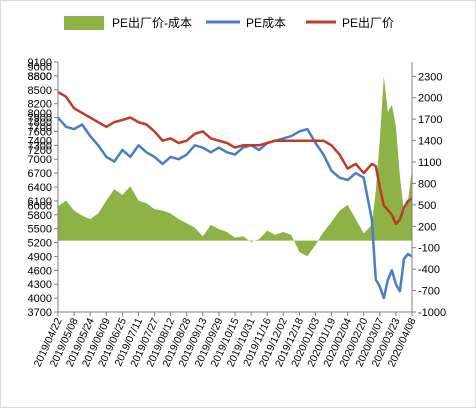 This screenshot has height=408, width=476. I want to click on right-tick-label: 1400, so click(430, 142).